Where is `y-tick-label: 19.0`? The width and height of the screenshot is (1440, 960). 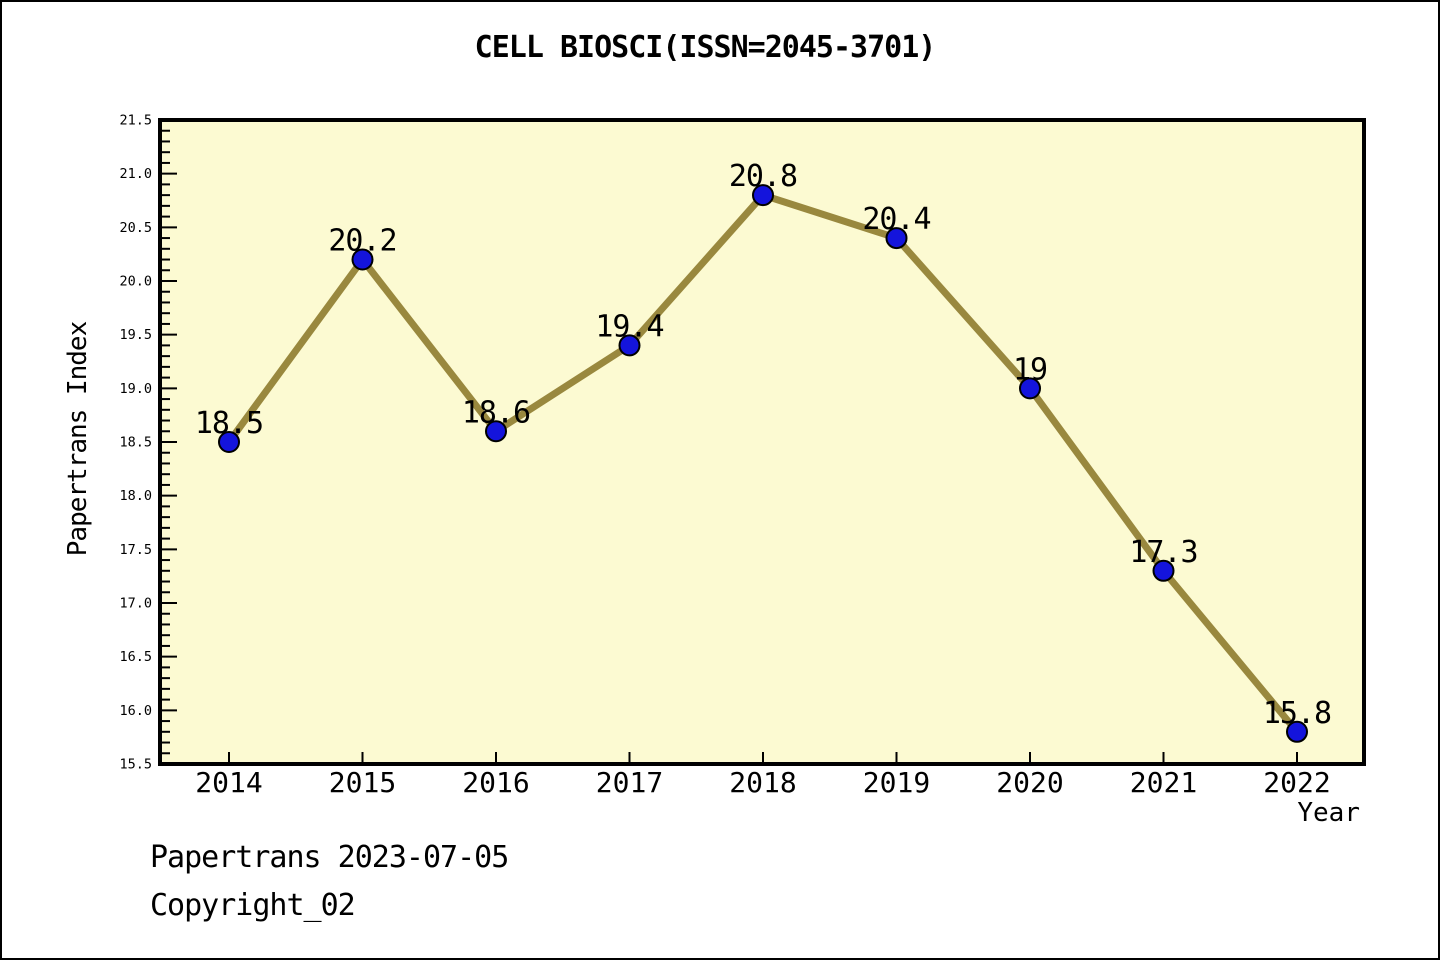 y-tick-label: 19.0 is located at coordinates (135, 389).